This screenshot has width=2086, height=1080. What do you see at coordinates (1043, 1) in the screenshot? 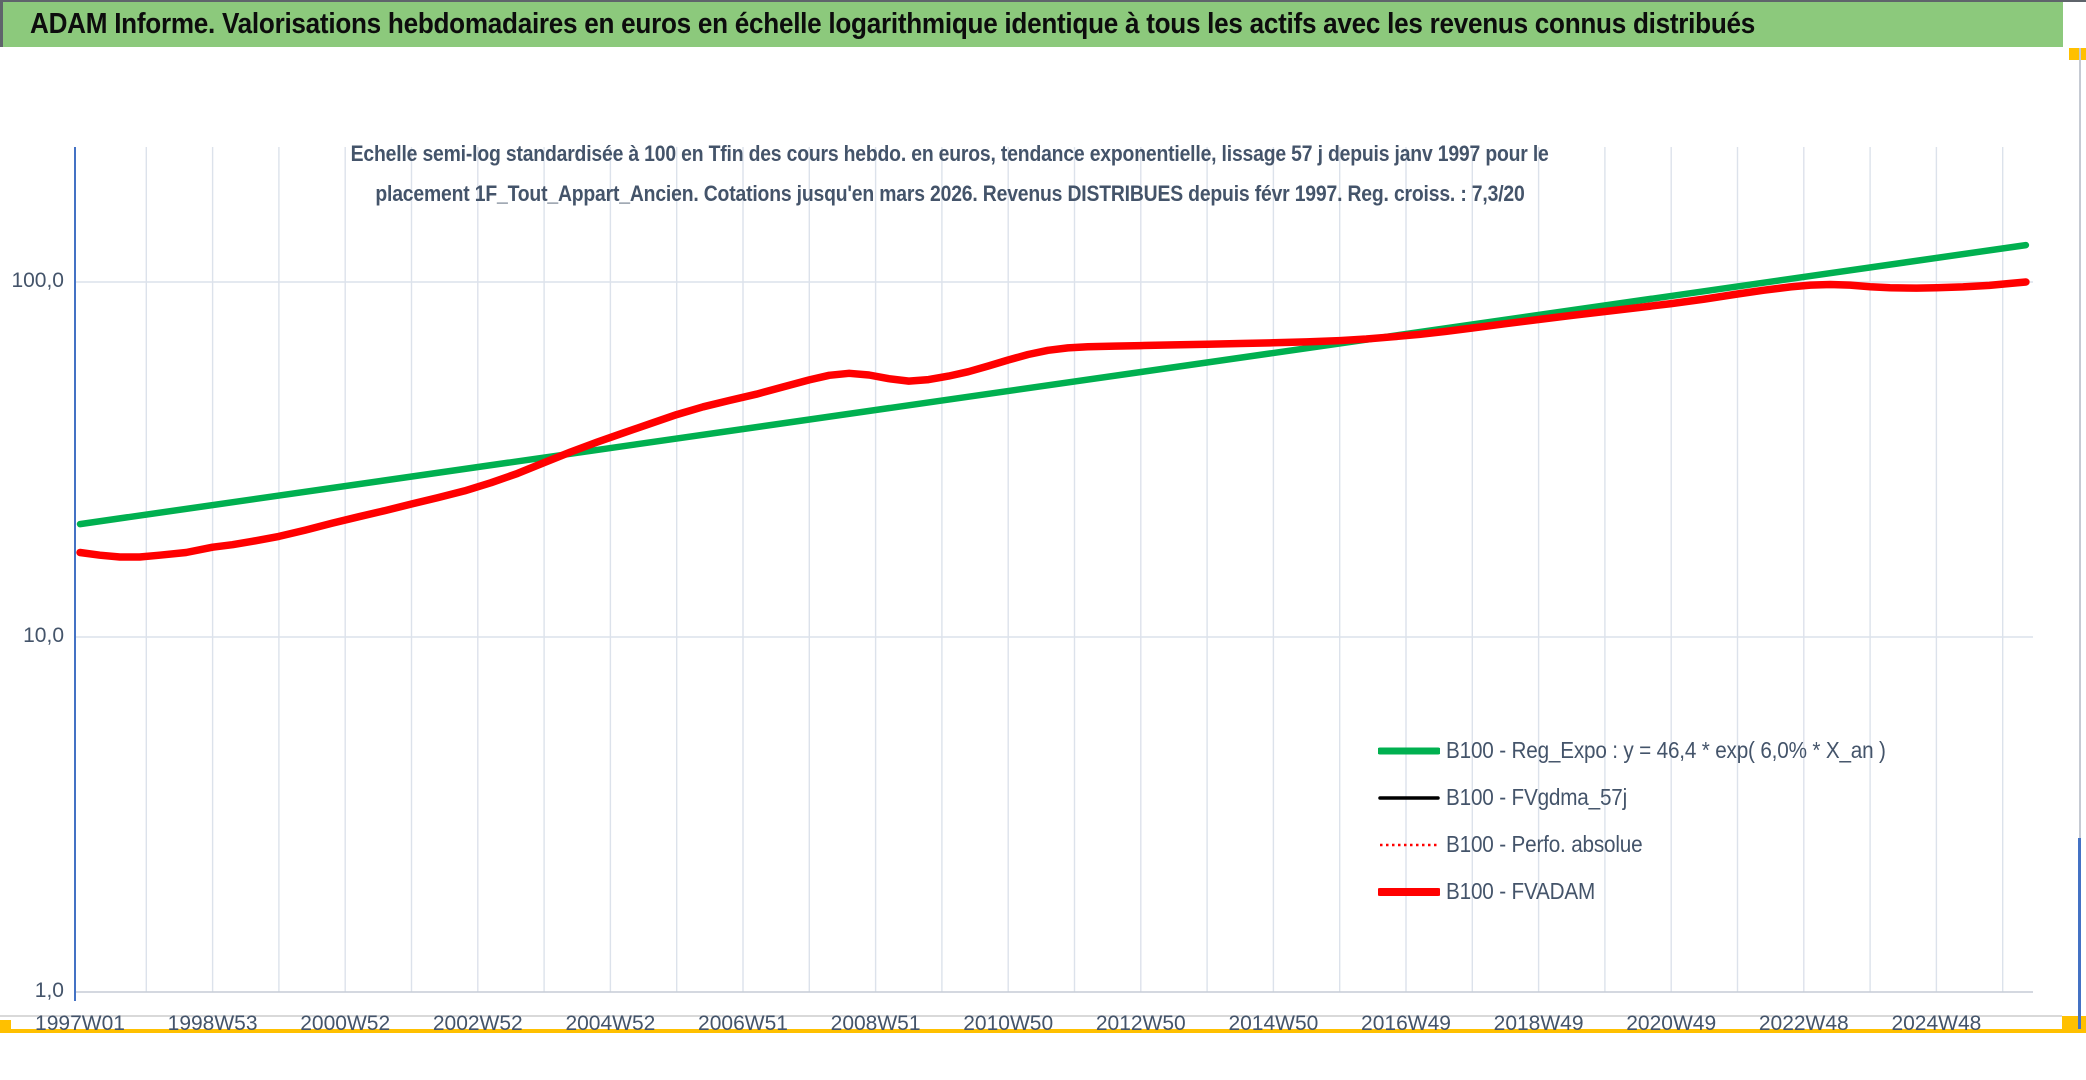
I see `window-top-border` at bounding box center [1043, 1].